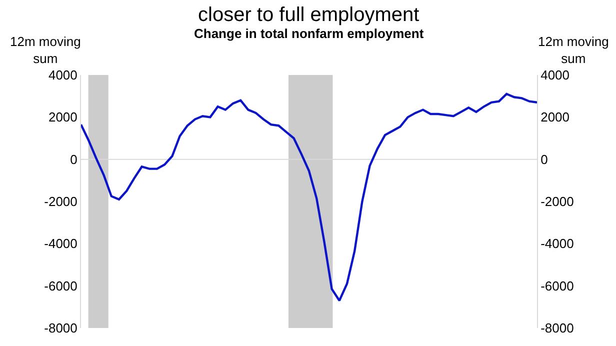 Image resolution: width=616 pixels, height=346 pixels. What do you see at coordinates (557, 328) in the screenshot?
I see `y2-tick-label: -8000` at bounding box center [557, 328].